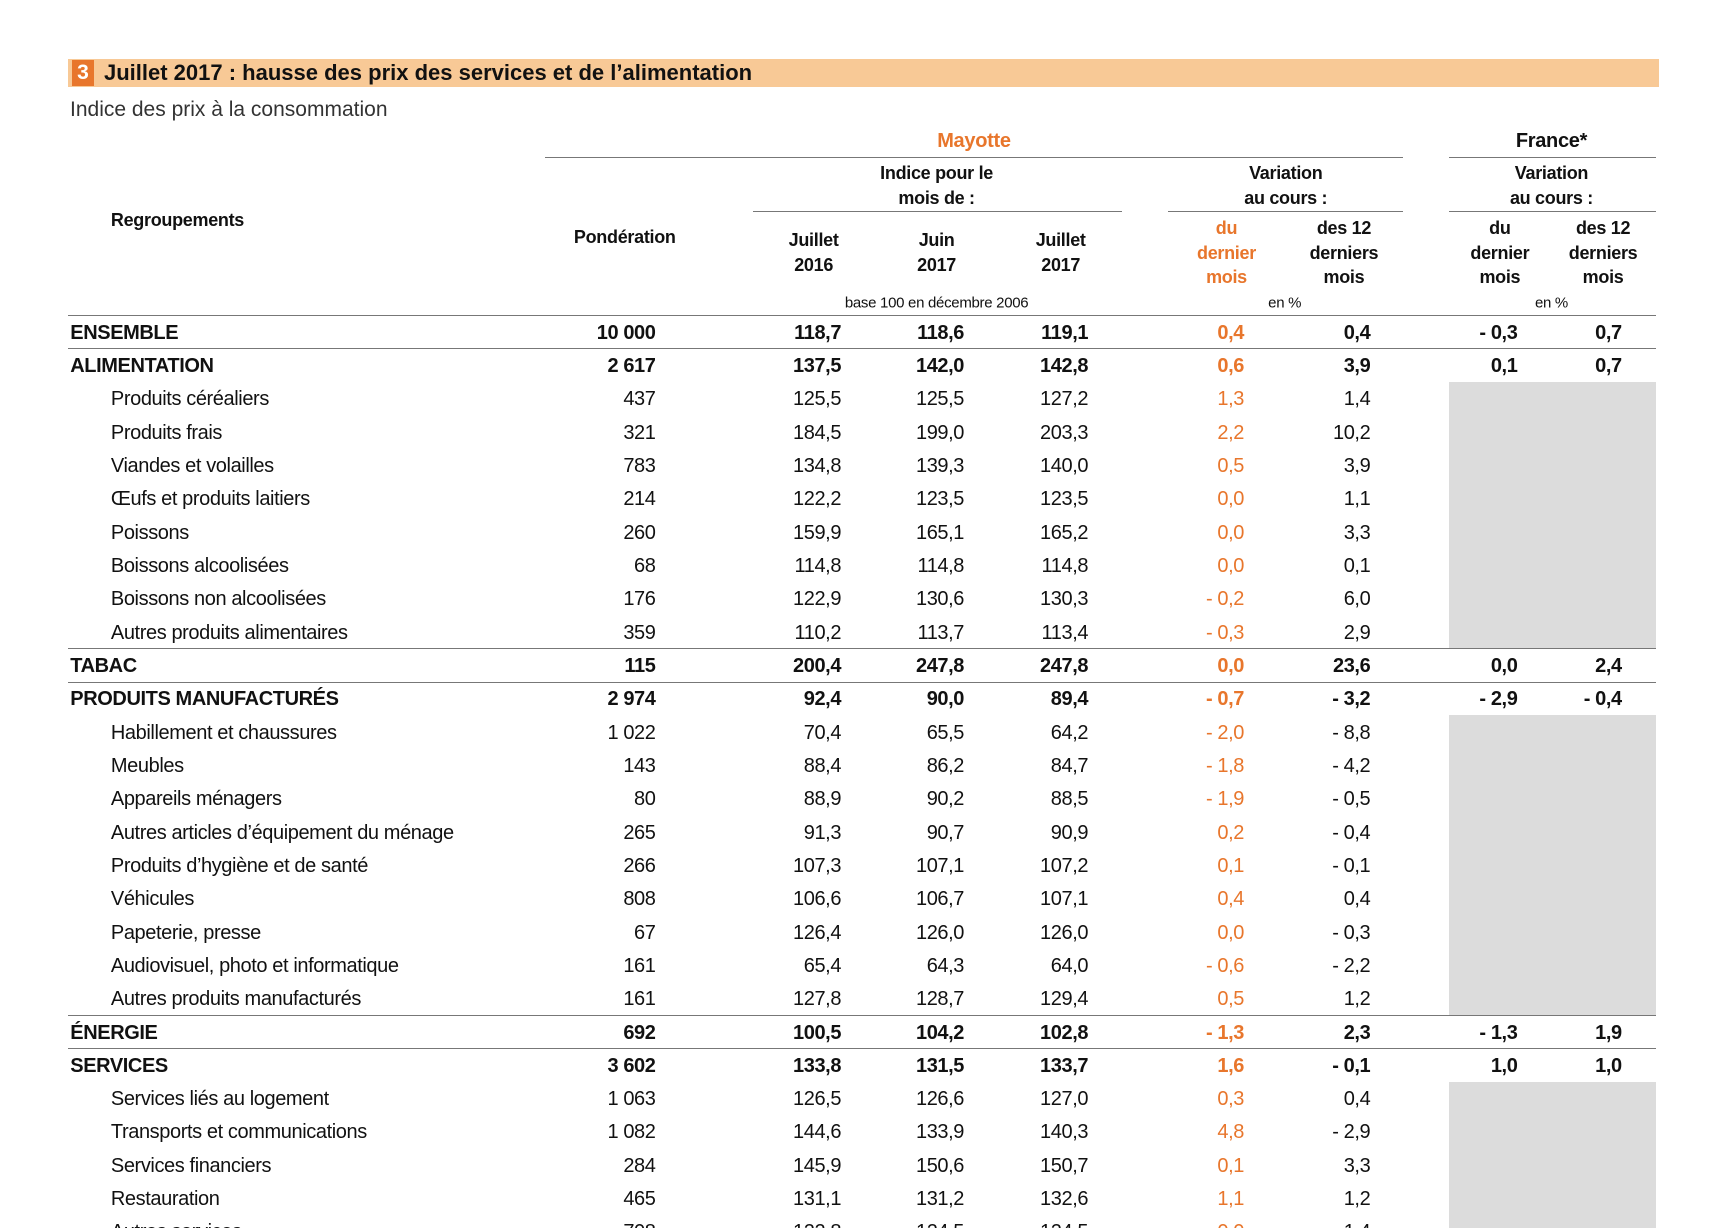 This screenshot has height=1228, width=1714. I want to click on item-label: Poissons, so click(149, 532).